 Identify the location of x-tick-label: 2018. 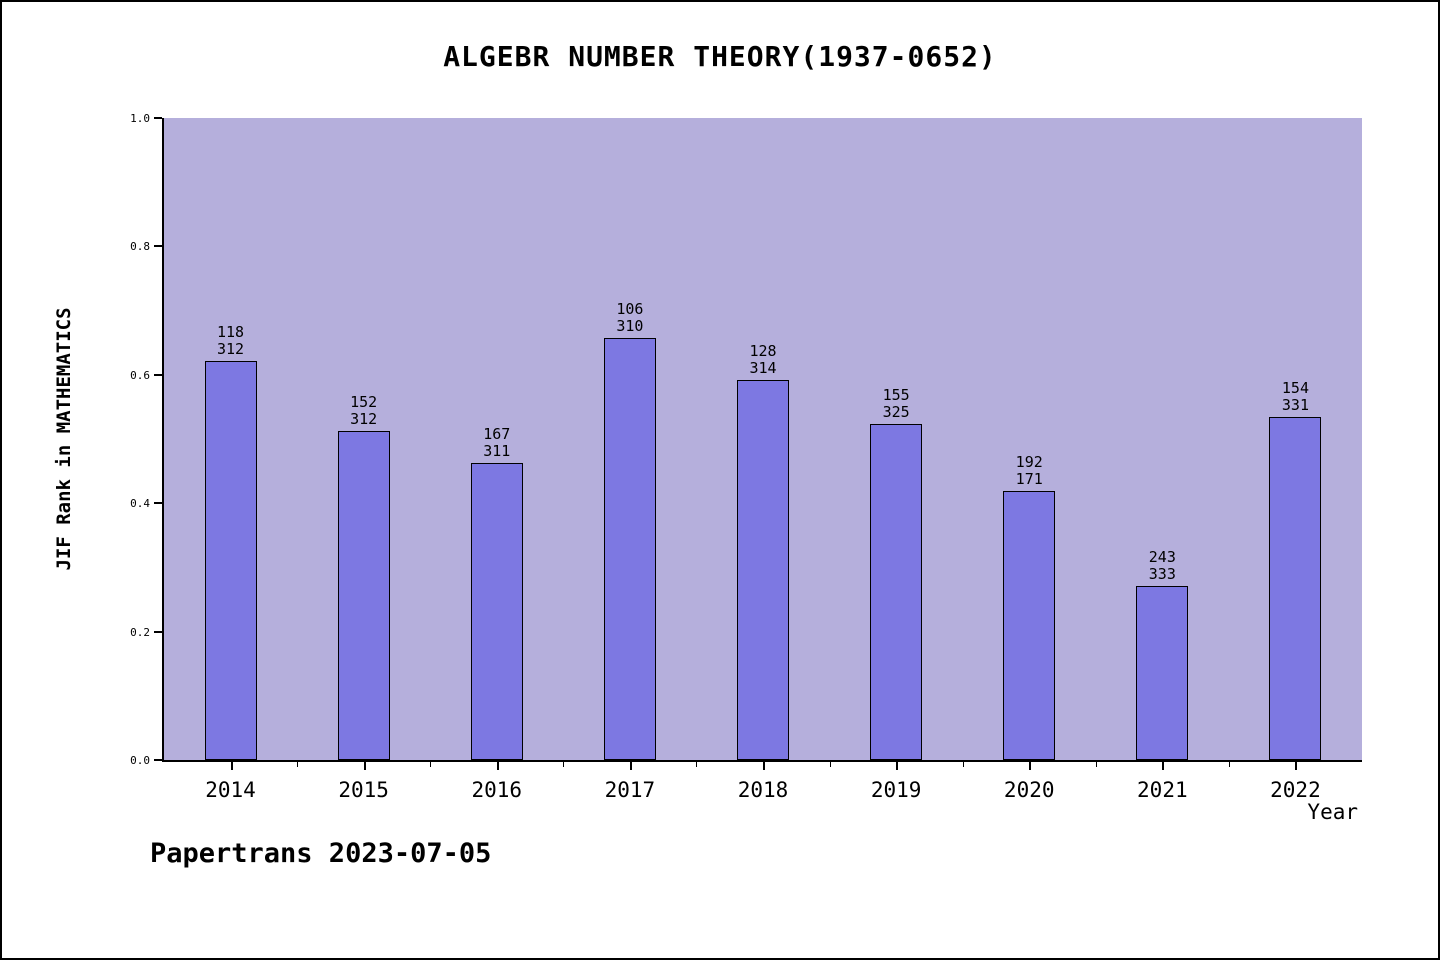
(763, 790).